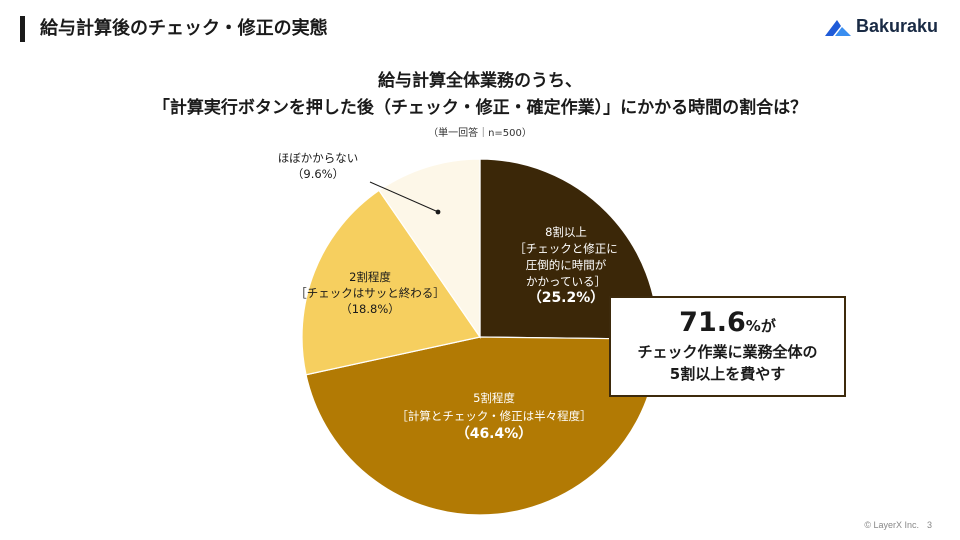 Image resolution: width=960 pixels, height=540 pixels. Describe the element at coordinates (727, 352) in the screenshot. I see `callout-line-2: チェック作業に業務全体の` at that location.